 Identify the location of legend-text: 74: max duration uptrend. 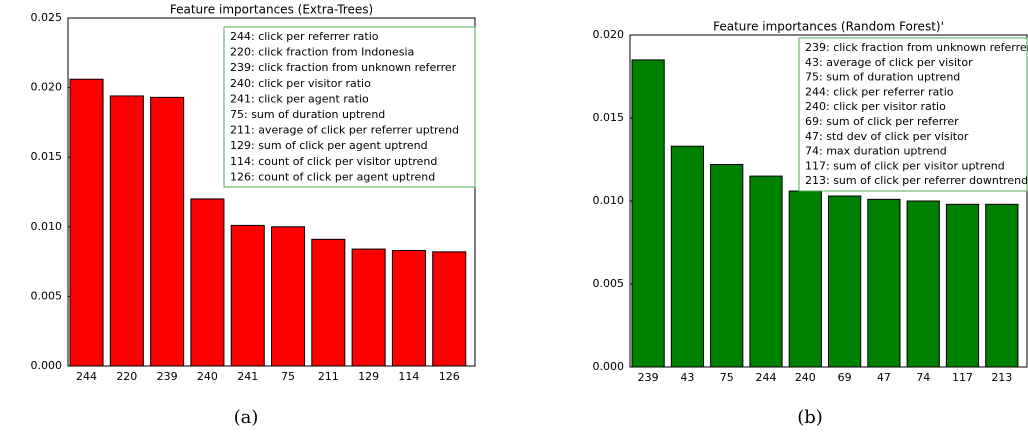
(876, 151).